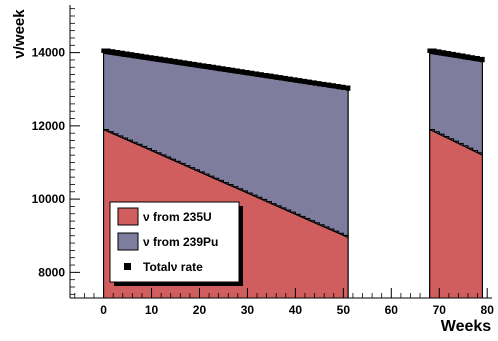  Describe the element at coordinates (466, 326) in the screenshot. I see `x-axis-label: Weeks` at that location.